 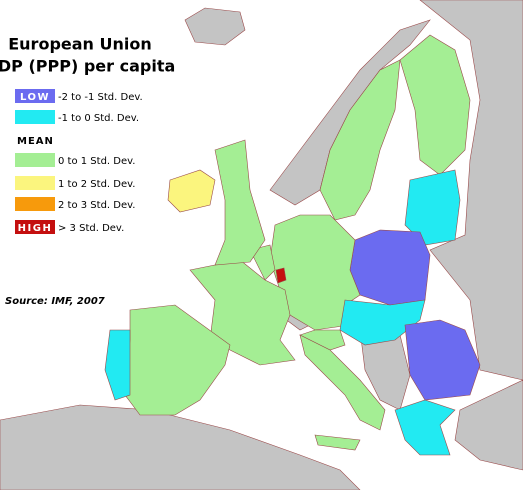 What do you see at coordinates (117, 365) in the screenshot?
I see `portugal` at bounding box center [117, 365].